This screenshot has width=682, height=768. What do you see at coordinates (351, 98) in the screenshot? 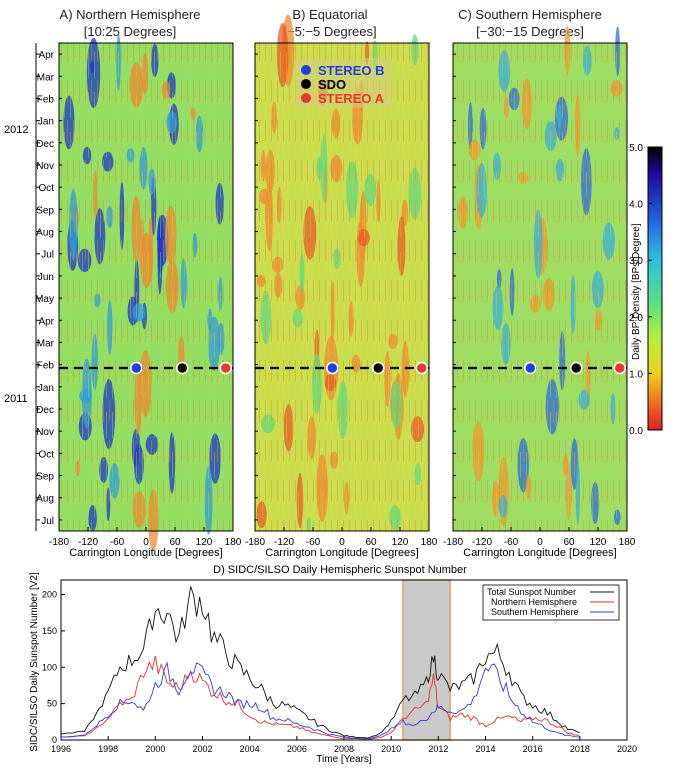
I see `legend-stereo-a-label: STEREO A` at bounding box center [351, 98].